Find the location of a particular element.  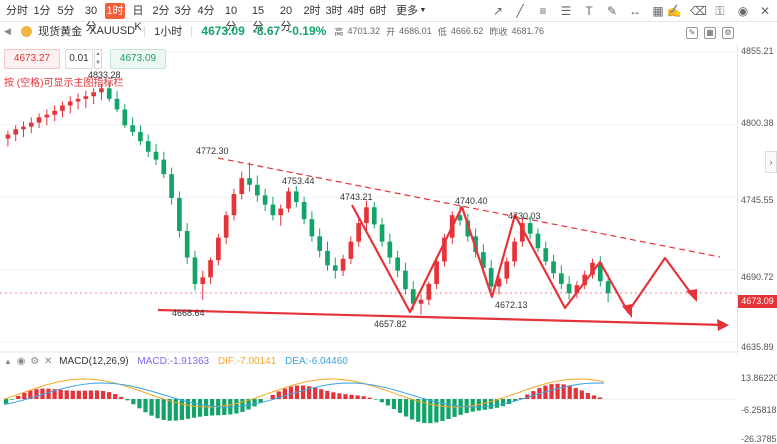

fib-icon: ☰ is located at coordinates (566, 11).